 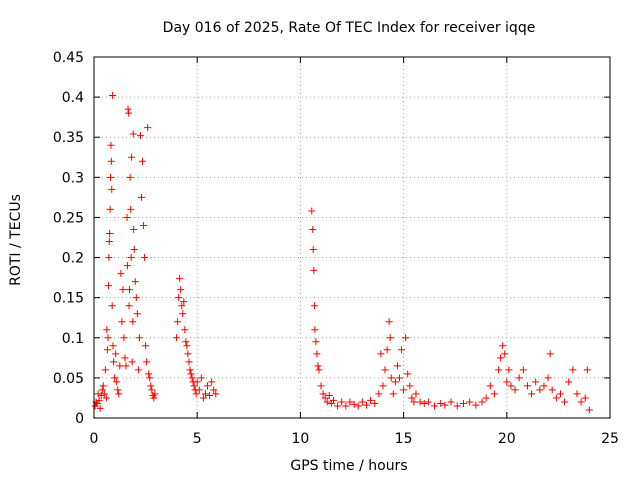 I want to click on y-tick-label: 0.1, so click(x=73, y=339).